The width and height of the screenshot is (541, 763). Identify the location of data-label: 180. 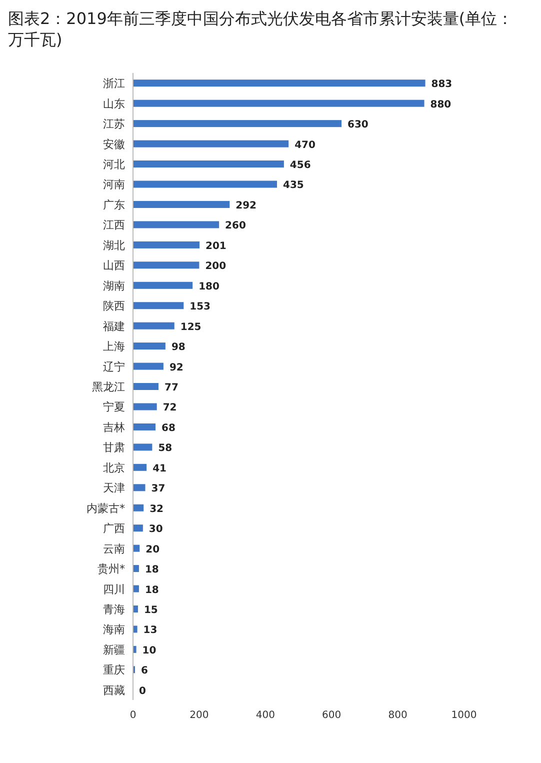
(209, 286).